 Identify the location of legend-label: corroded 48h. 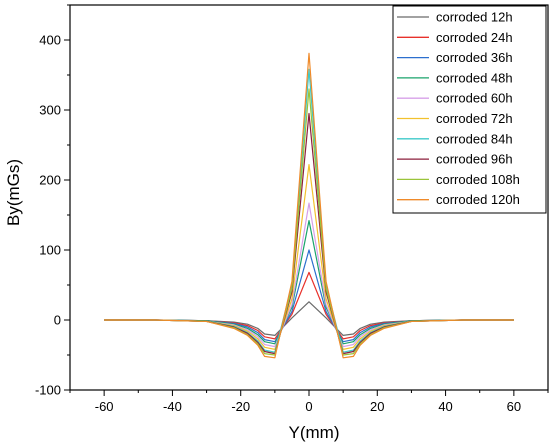
(474, 77).